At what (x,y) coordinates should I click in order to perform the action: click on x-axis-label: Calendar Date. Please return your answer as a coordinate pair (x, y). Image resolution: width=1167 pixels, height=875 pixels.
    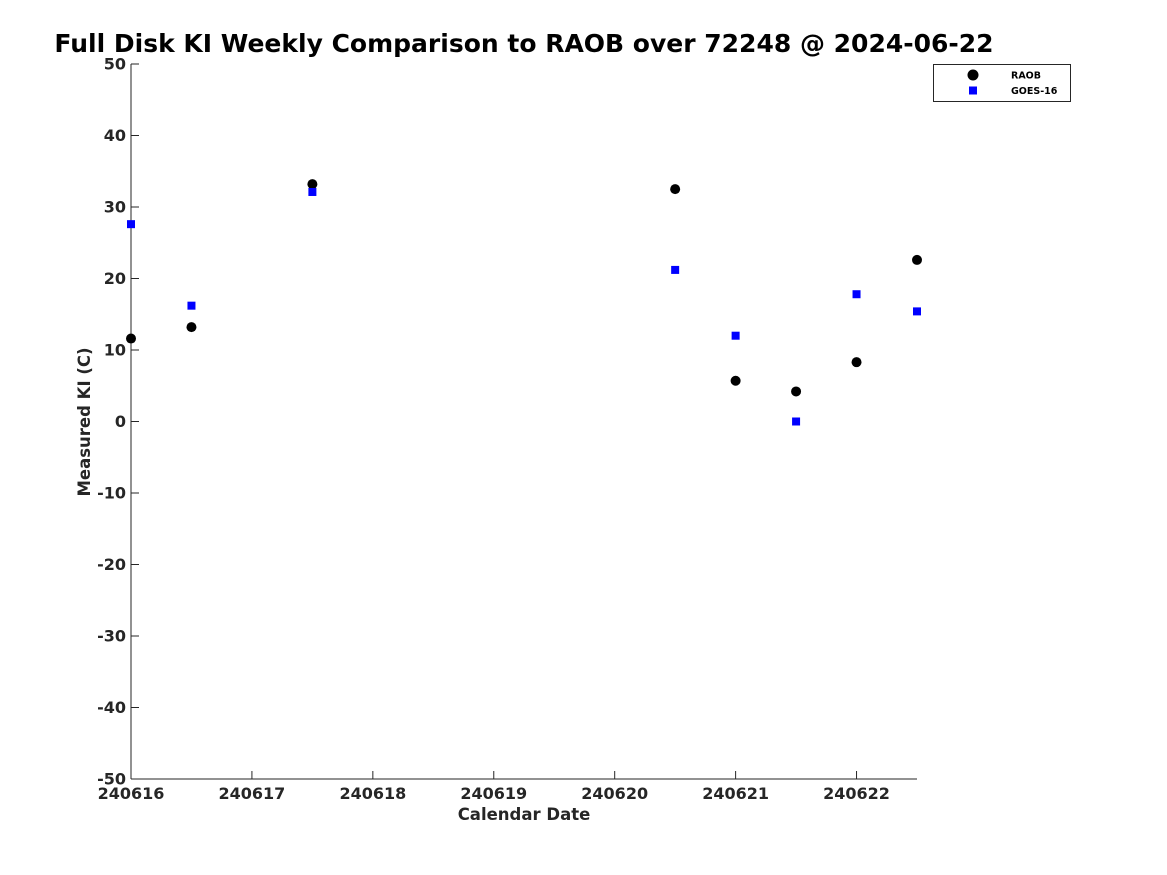
    Looking at the image, I should click on (524, 814).